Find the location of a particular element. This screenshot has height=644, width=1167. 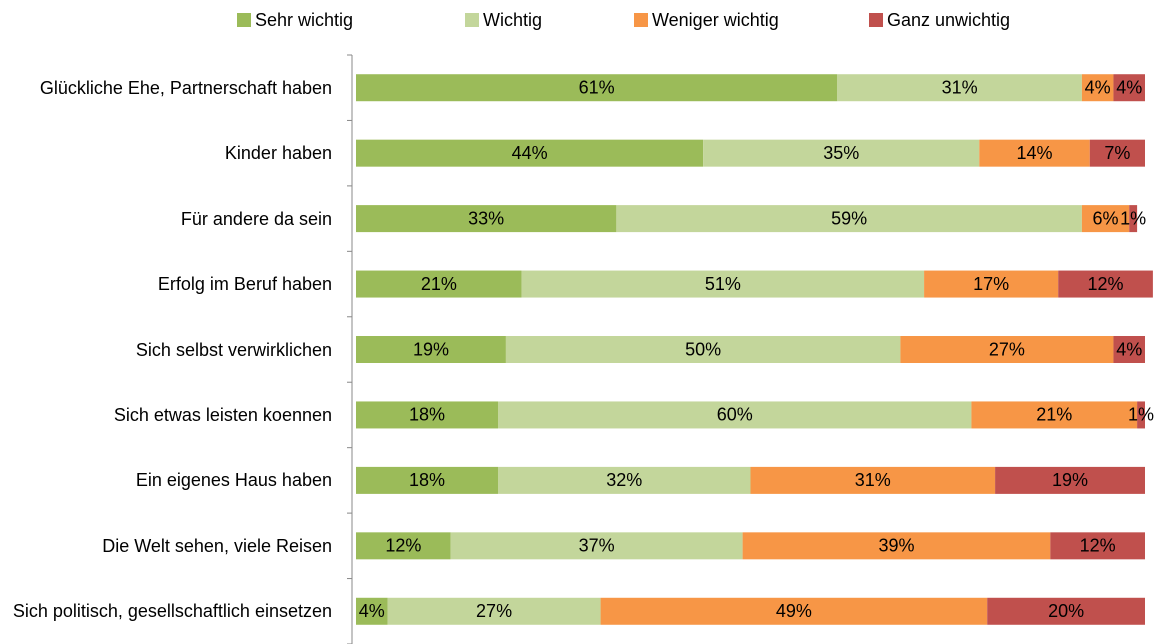

value-label: 14% is located at coordinates (1035, 153).